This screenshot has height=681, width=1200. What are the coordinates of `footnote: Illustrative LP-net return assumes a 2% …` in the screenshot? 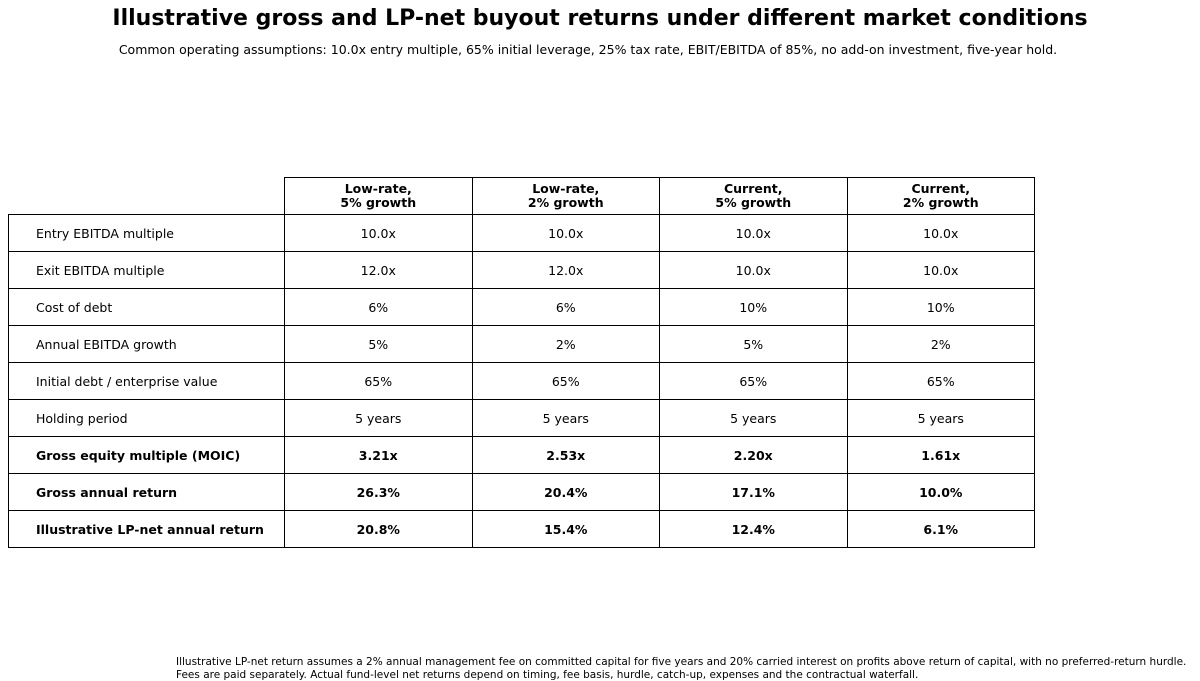 It's located at (688, 668).